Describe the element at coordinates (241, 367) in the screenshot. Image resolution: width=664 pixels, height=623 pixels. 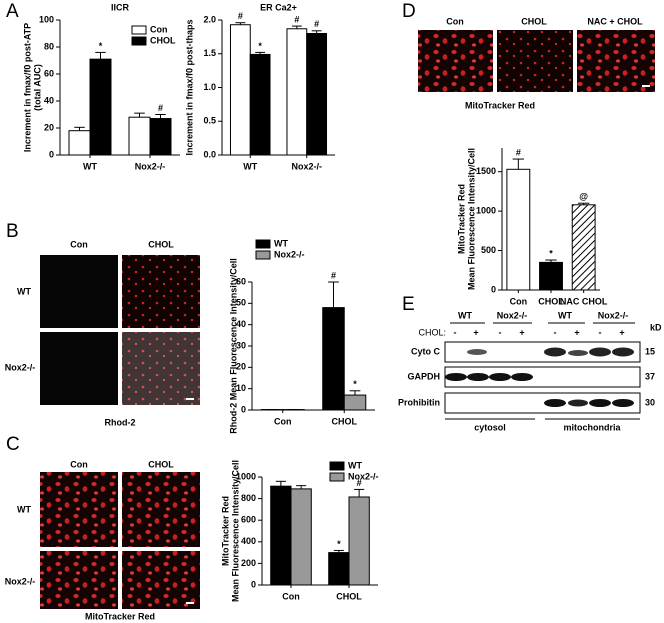
I see `y-tick-label: 20` at that location.